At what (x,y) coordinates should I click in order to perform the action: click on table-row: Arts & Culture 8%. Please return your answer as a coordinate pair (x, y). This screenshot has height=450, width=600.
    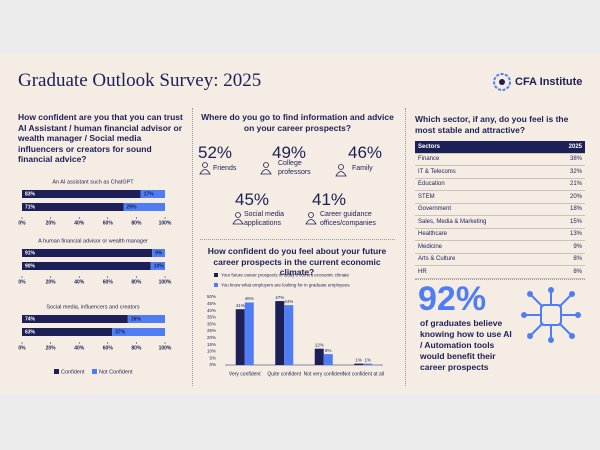
    Looking at the image, I should click on (500, 259).